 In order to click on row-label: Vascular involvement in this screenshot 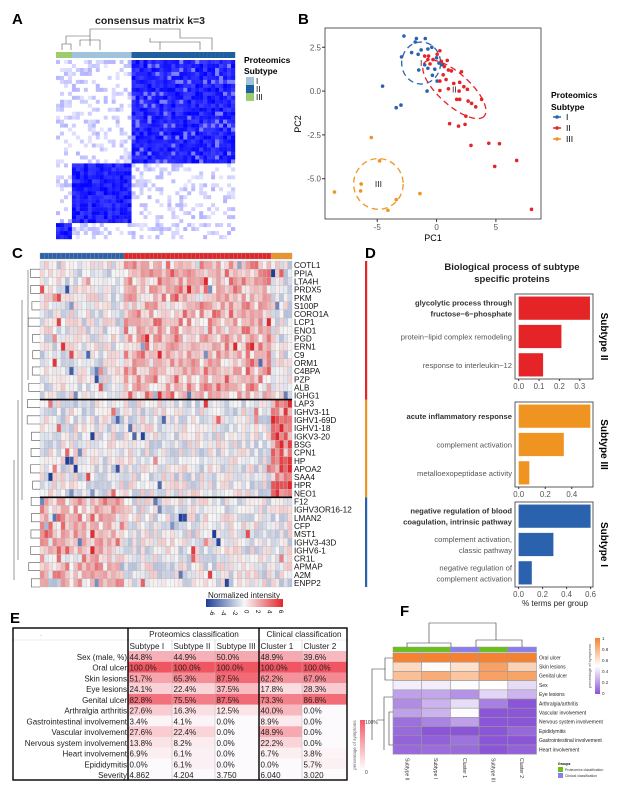, I will do `click(90, 732)`.